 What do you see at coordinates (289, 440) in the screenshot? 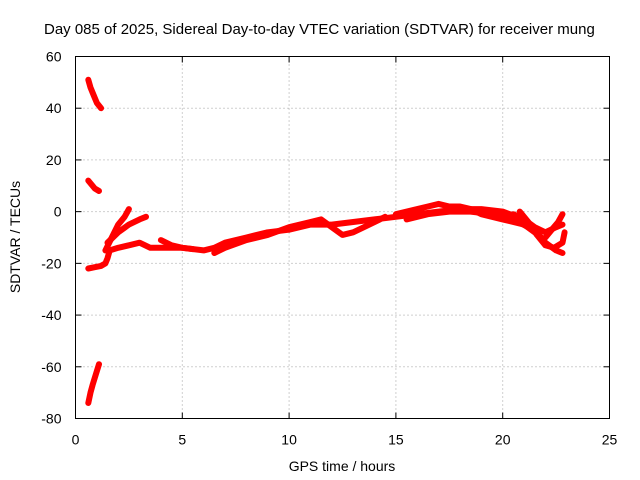
I see `x-tick-label: 10` at bounding box center [289, 440].